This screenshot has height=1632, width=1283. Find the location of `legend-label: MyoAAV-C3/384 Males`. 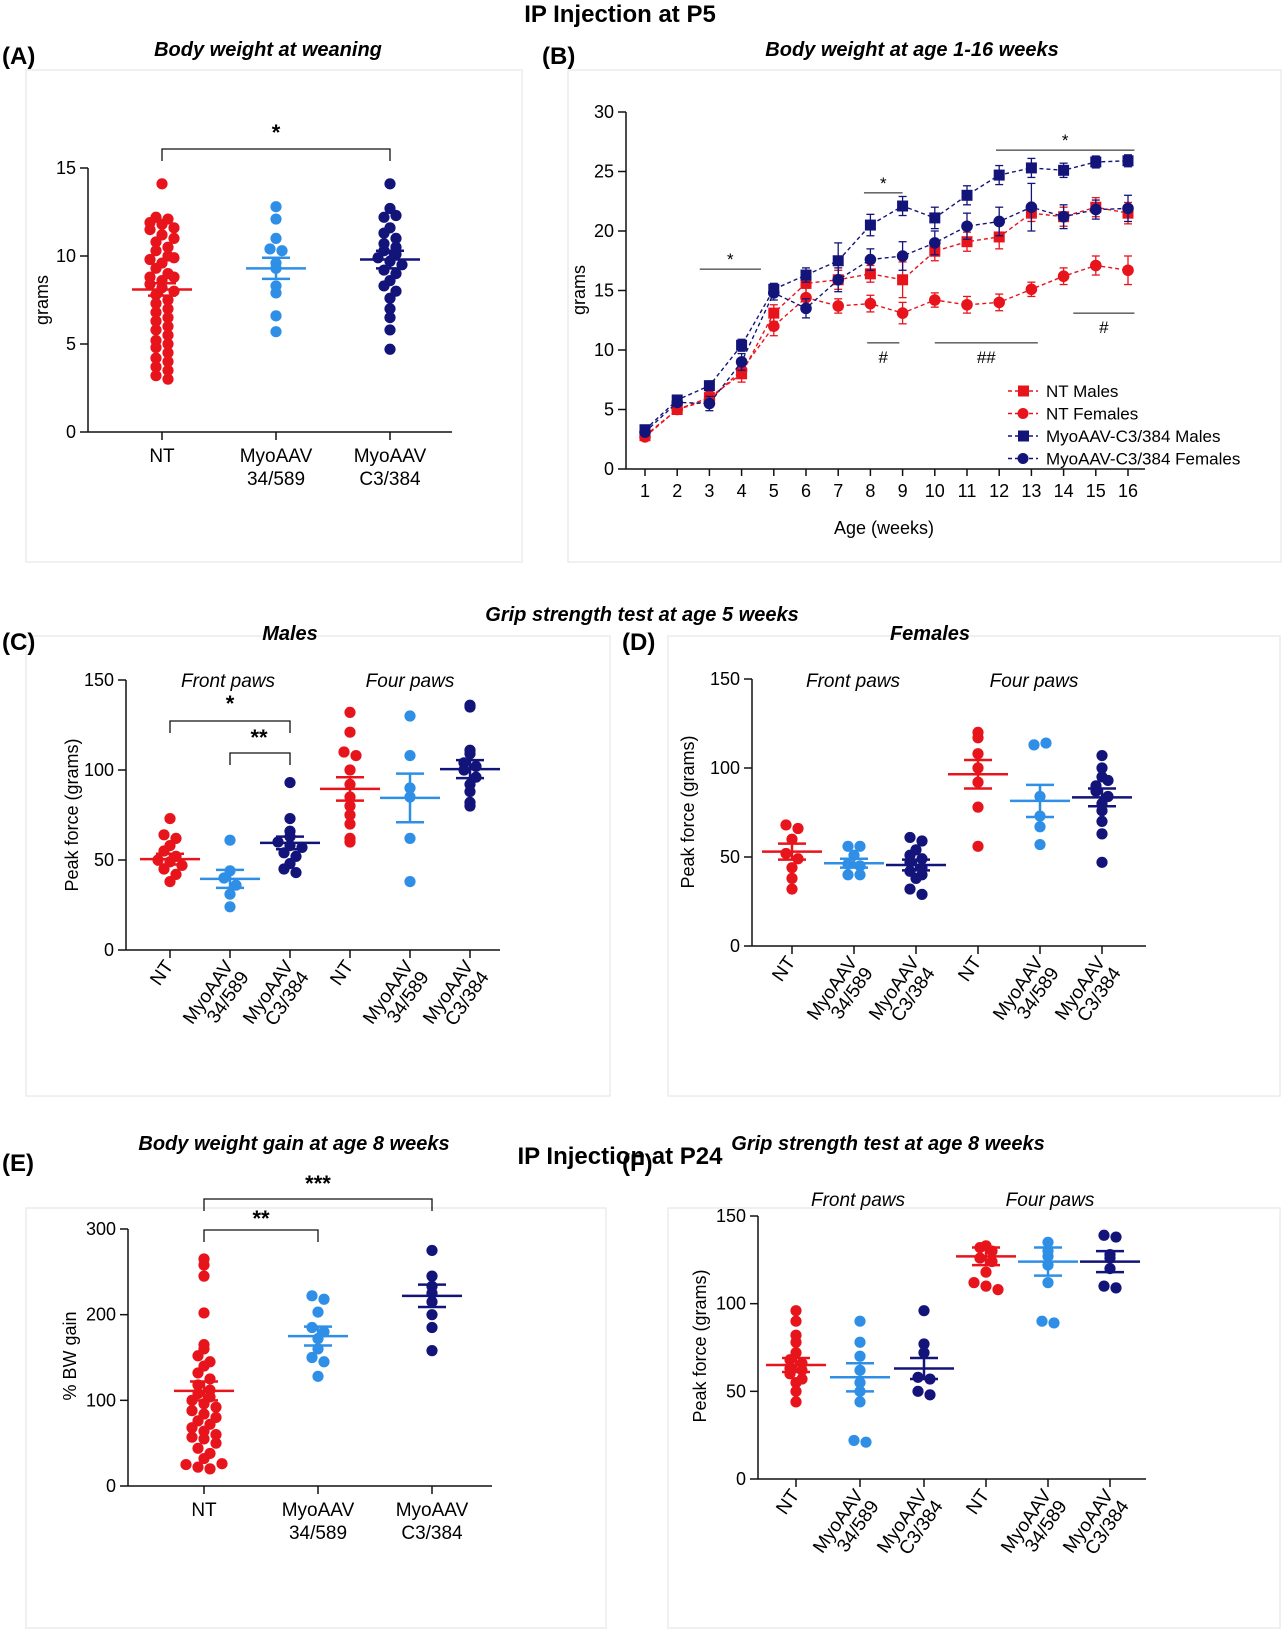

legend-label: MyoAAV-C3/384 Males is located at coordinates (1133, 436).